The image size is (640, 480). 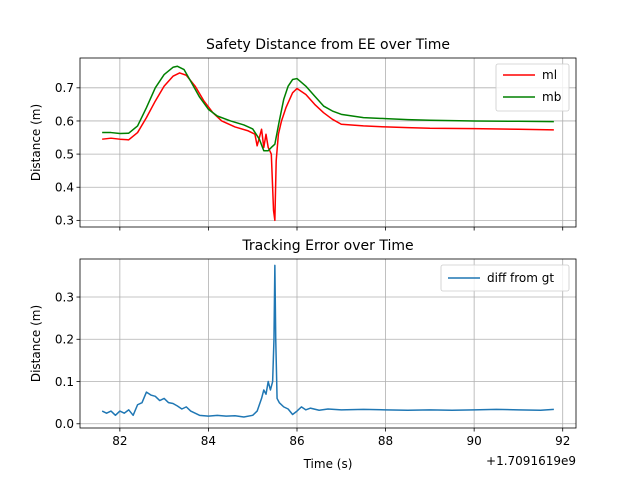 I want to click on y-tick-label: 0.5, so click(x=64, y=154).